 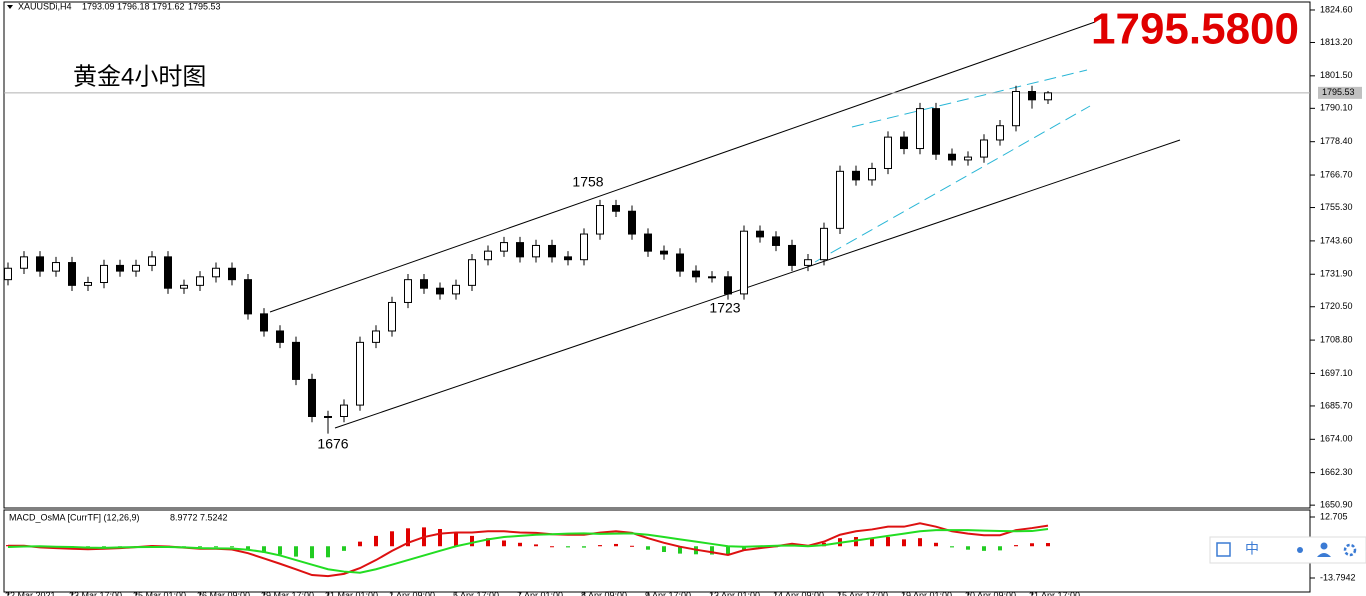 What do you see at coordinates (476, 593) in the screenshot?
I see `x-tick-label: 5 Apr 17:00` at bounding box center [476, 593].